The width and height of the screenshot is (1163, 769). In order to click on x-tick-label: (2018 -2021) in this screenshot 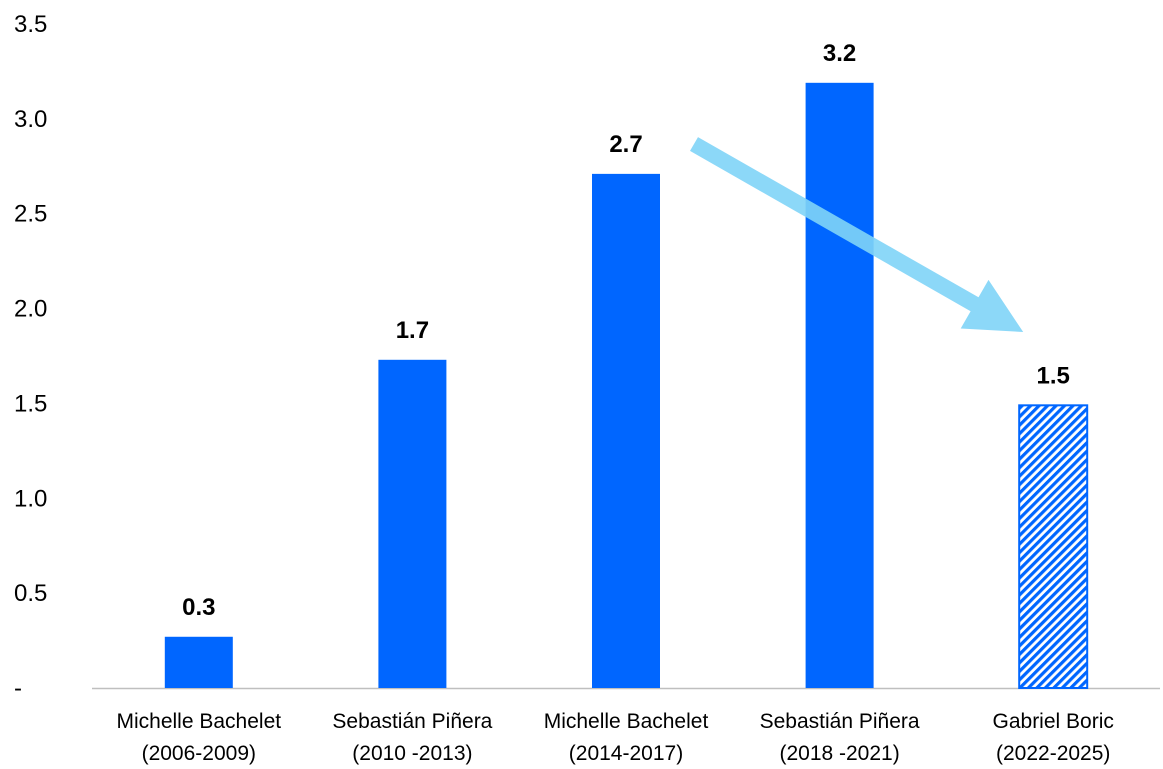, I will do `click(839, 753)`.